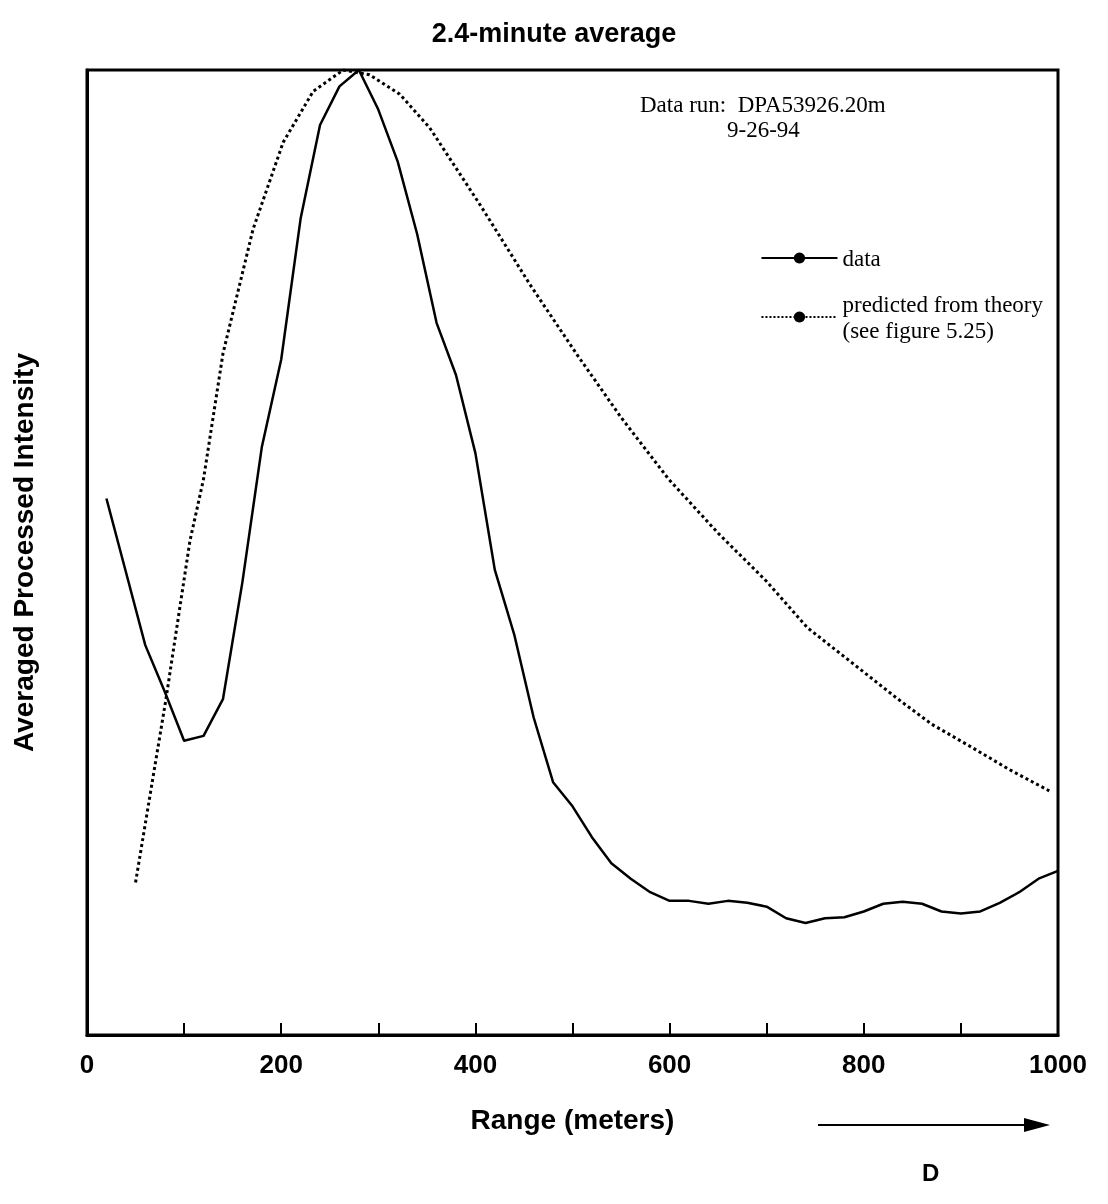 The height and width of the screenshot is (1204, 1108). Describe the element at coordinates (764, 129) in the screenshot. I see `annotation: 9-26-94` at that location.